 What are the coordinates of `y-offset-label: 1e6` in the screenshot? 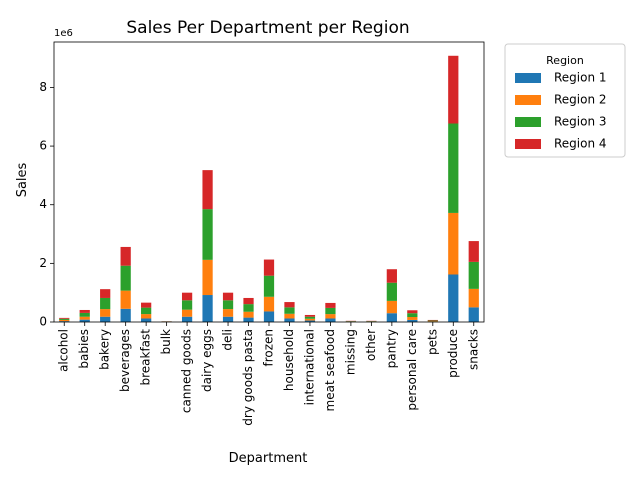 It's located at (63, 33).